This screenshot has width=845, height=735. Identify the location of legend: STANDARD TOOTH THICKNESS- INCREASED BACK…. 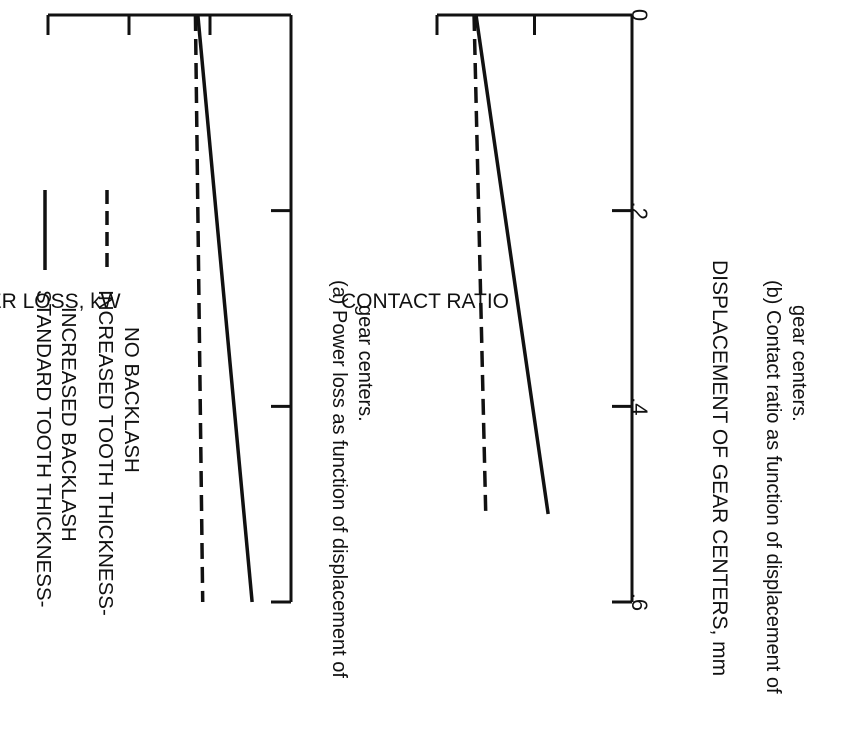
(87, 403).